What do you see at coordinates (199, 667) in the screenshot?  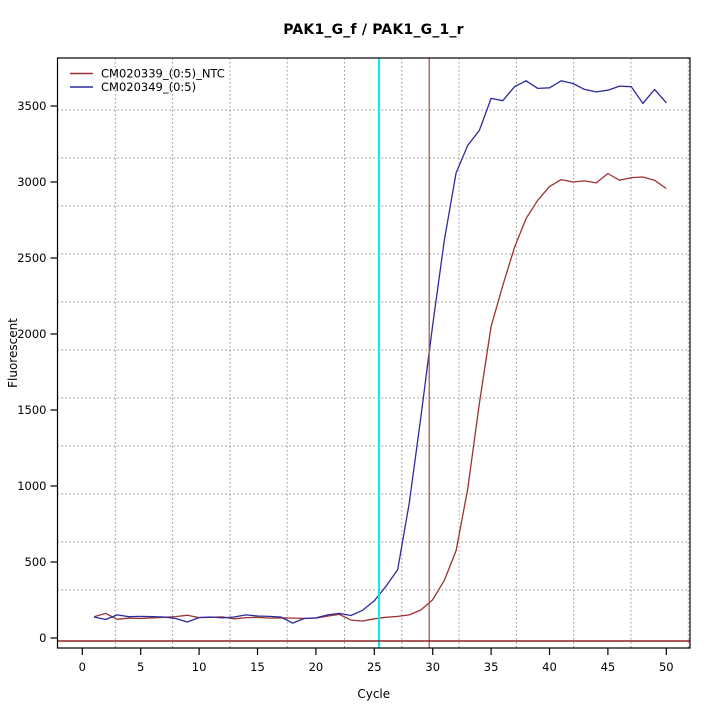 I see `x-tick-label: 10` at bounding box center [199, 667].